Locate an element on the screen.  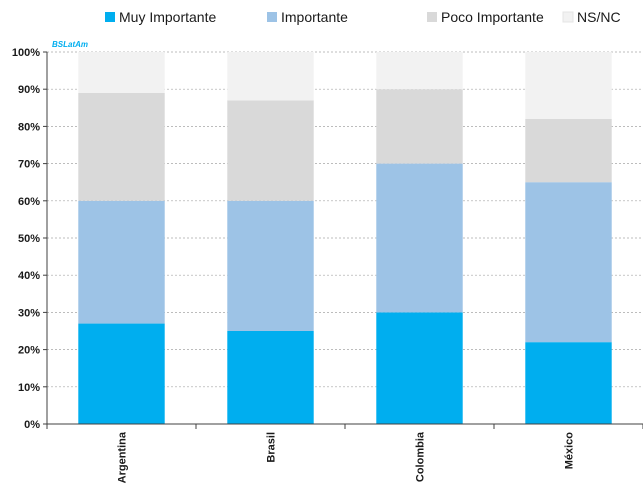
watermark-logo: BSLatAm is located at coordinates (70, 44).